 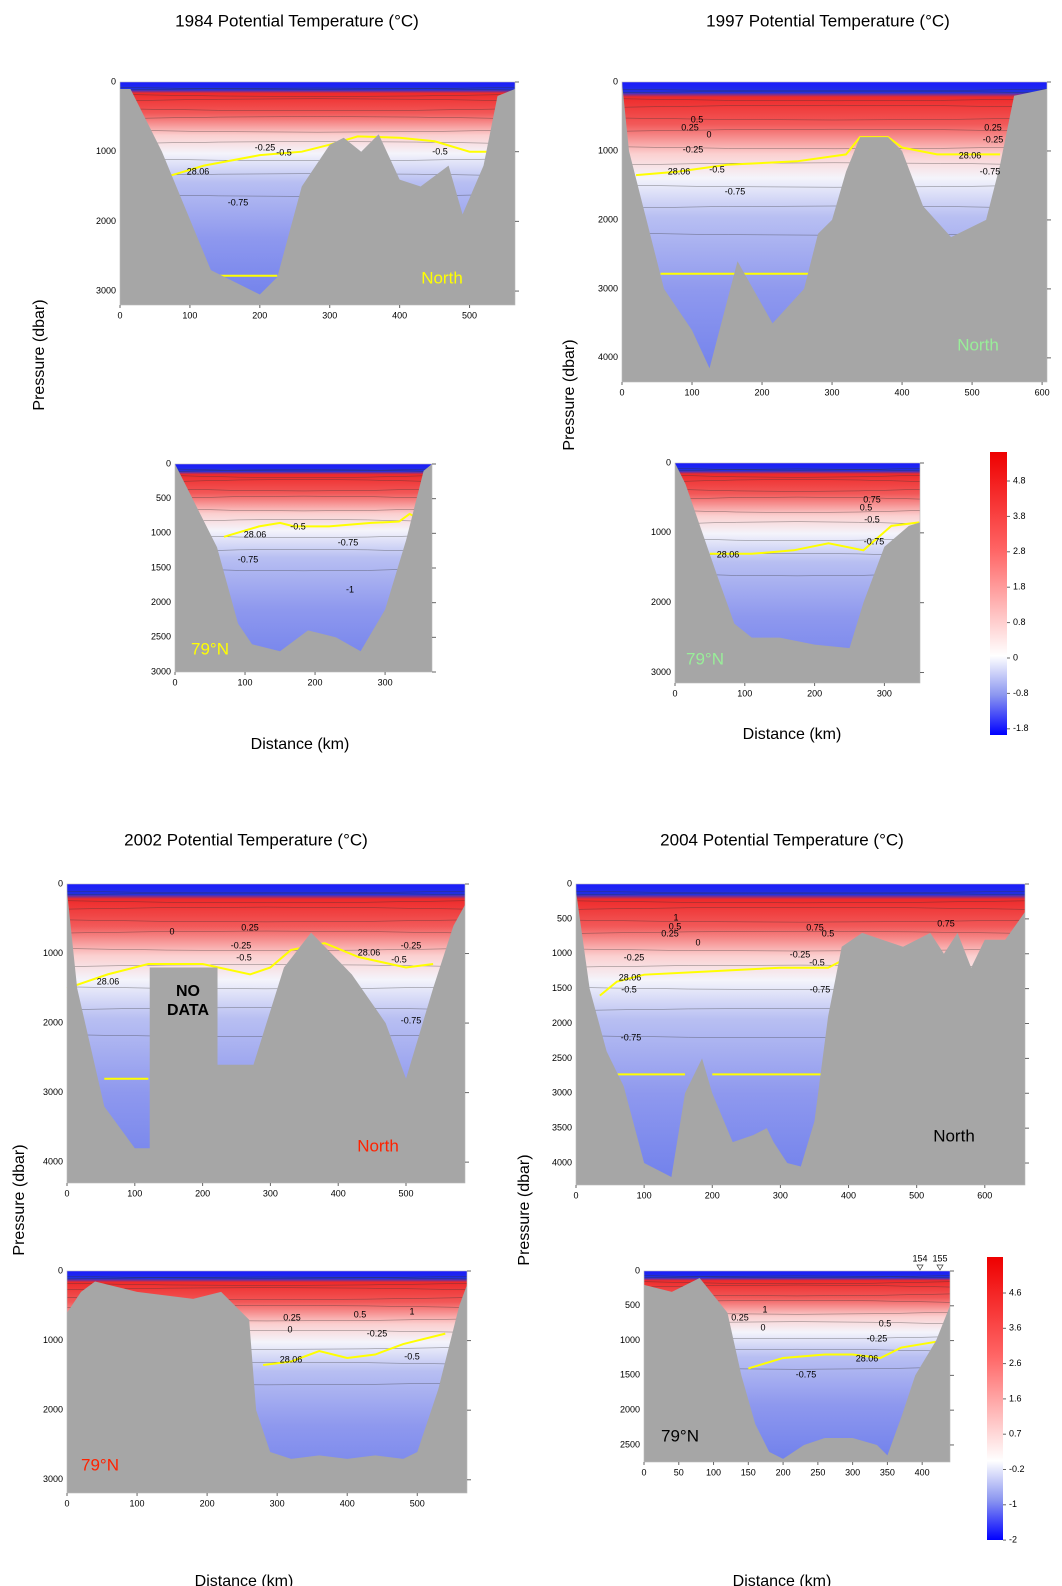 What do you see at coordinates (828, 20) in the screenshot?
I see `panel-title: 1997 Potential Temperature (°C)` at bounding box center [828, 20].